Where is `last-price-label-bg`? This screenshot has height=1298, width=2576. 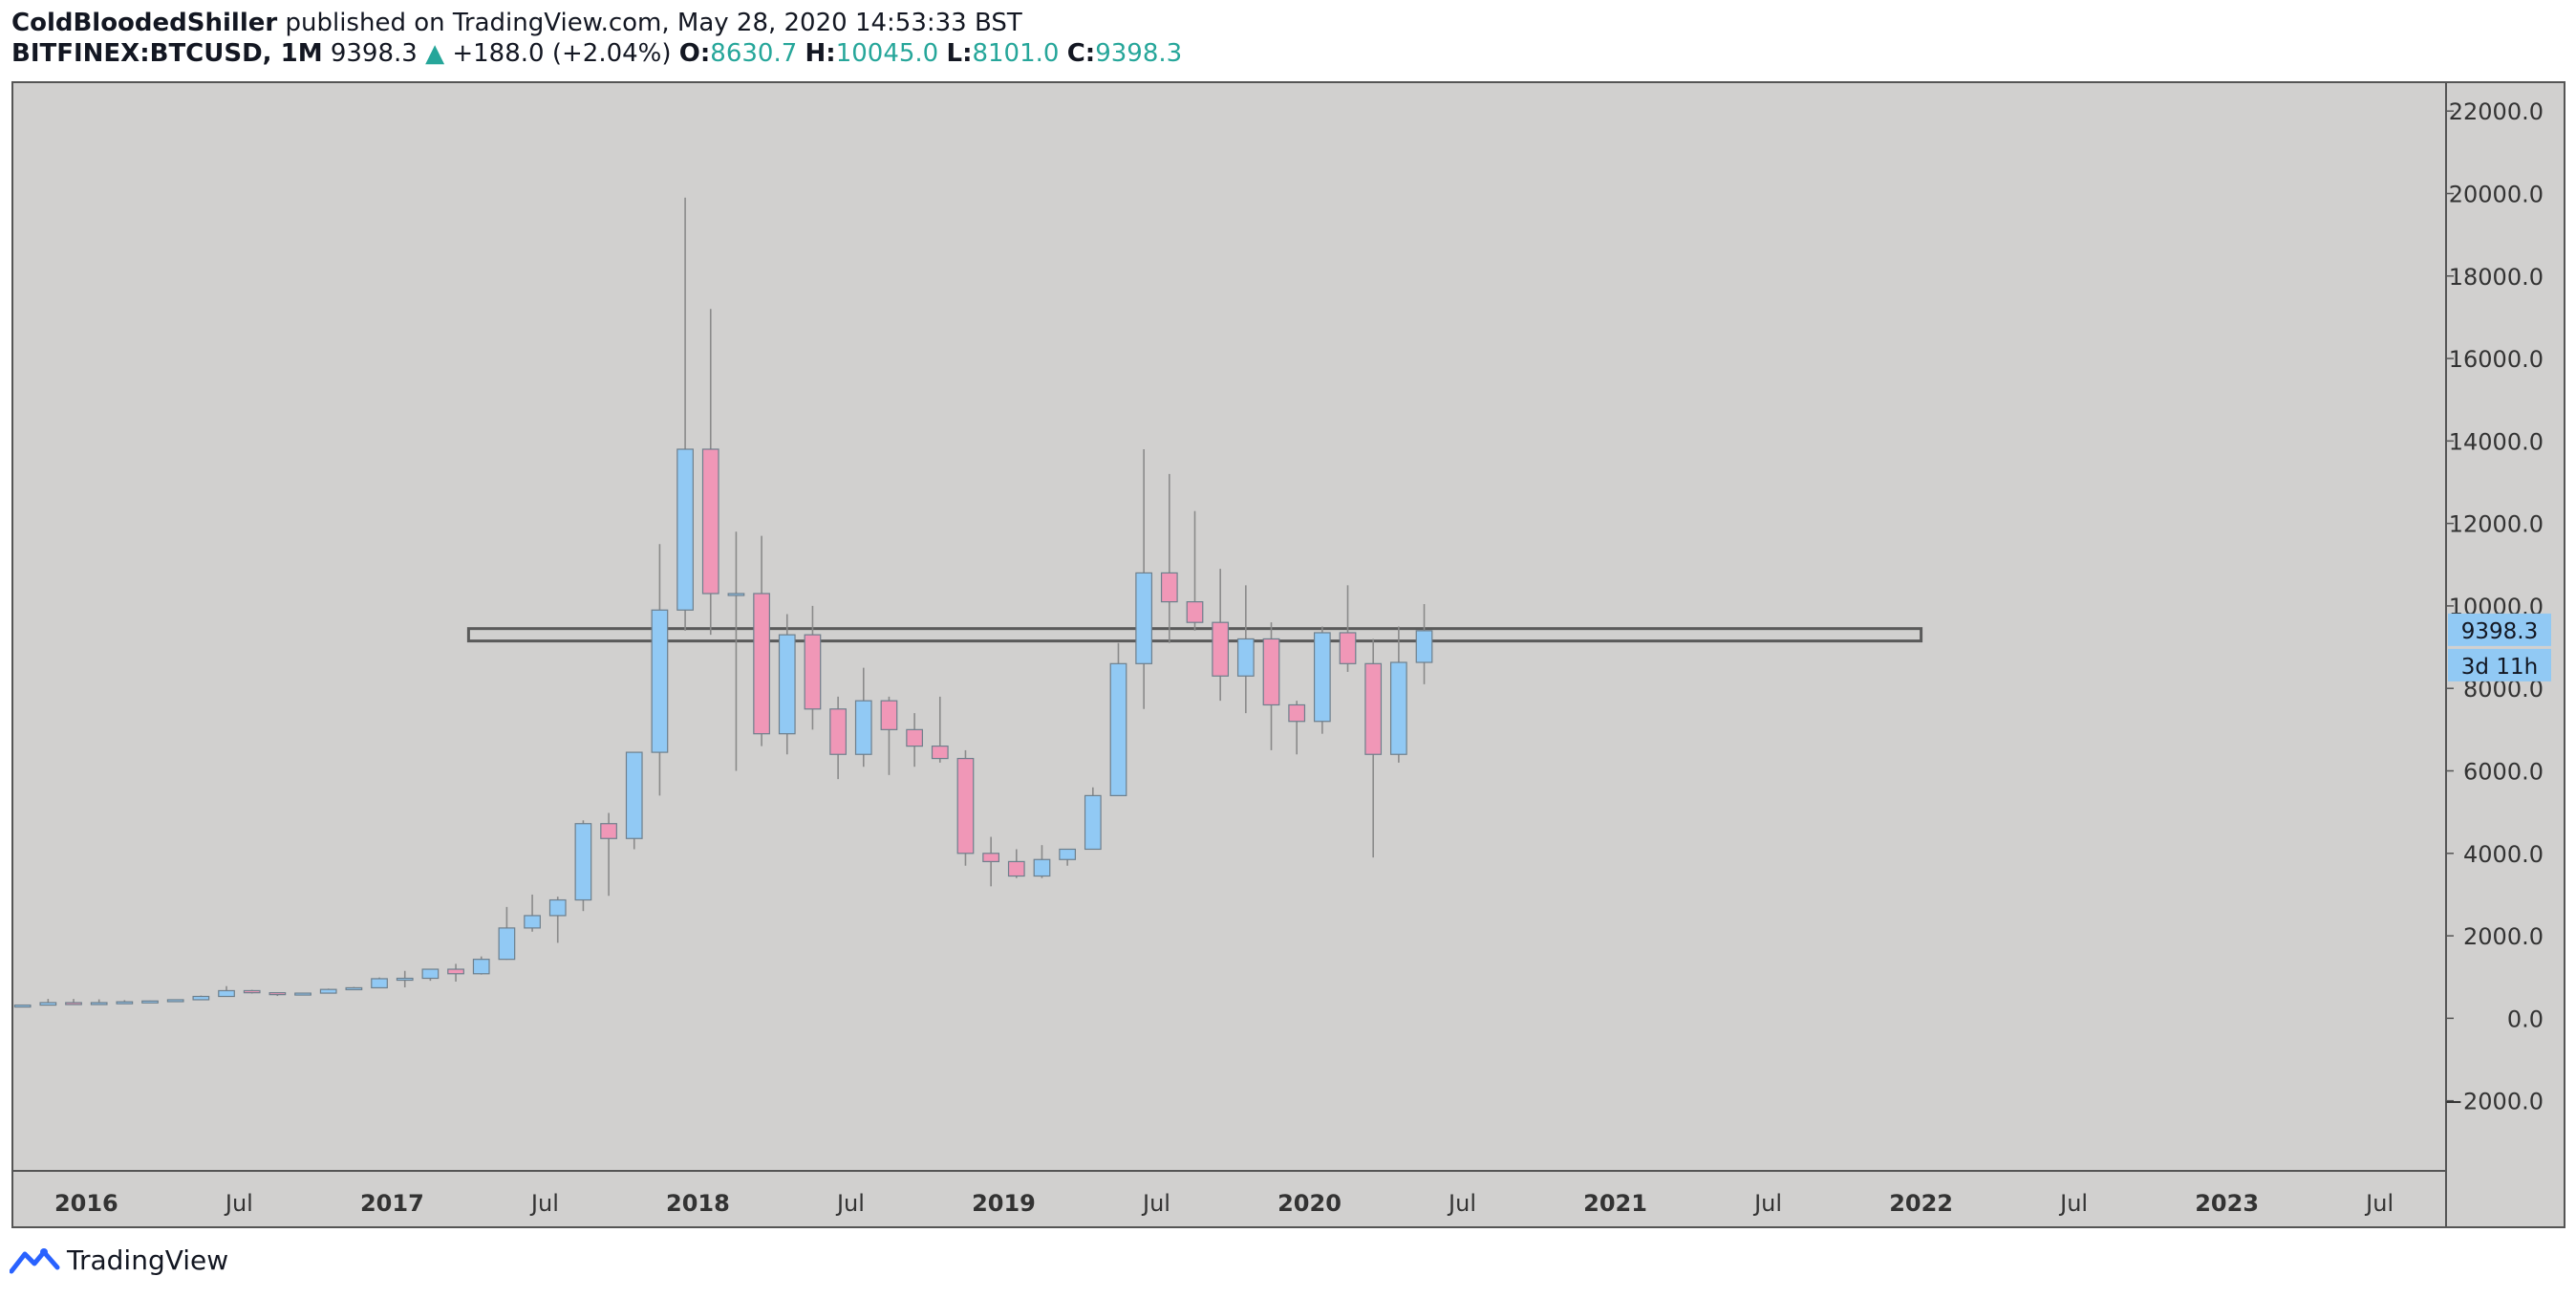
last-price-label-bg is located at coordinates (2499, 629).